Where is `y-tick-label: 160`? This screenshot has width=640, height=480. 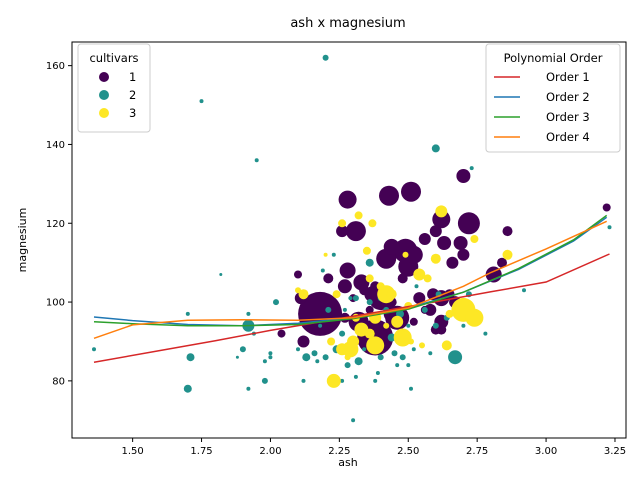
y-tick-label: 160 is located at coordinates (55, 66).